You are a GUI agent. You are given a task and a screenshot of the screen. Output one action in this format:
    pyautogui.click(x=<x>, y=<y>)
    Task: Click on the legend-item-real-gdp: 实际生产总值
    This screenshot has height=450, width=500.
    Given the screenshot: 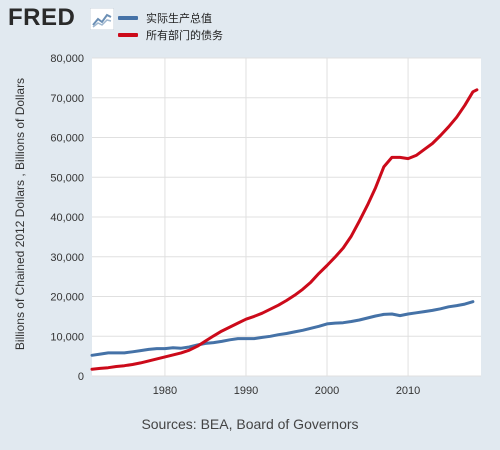 What is the action you would take?
    pyautogui.click(x=170, y=17)
    